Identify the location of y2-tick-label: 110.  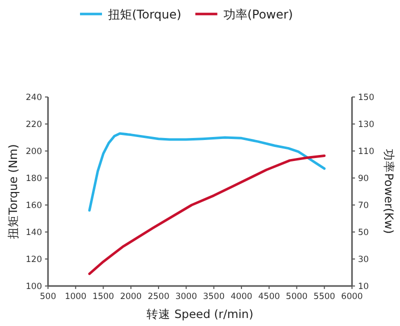
(366, 152).